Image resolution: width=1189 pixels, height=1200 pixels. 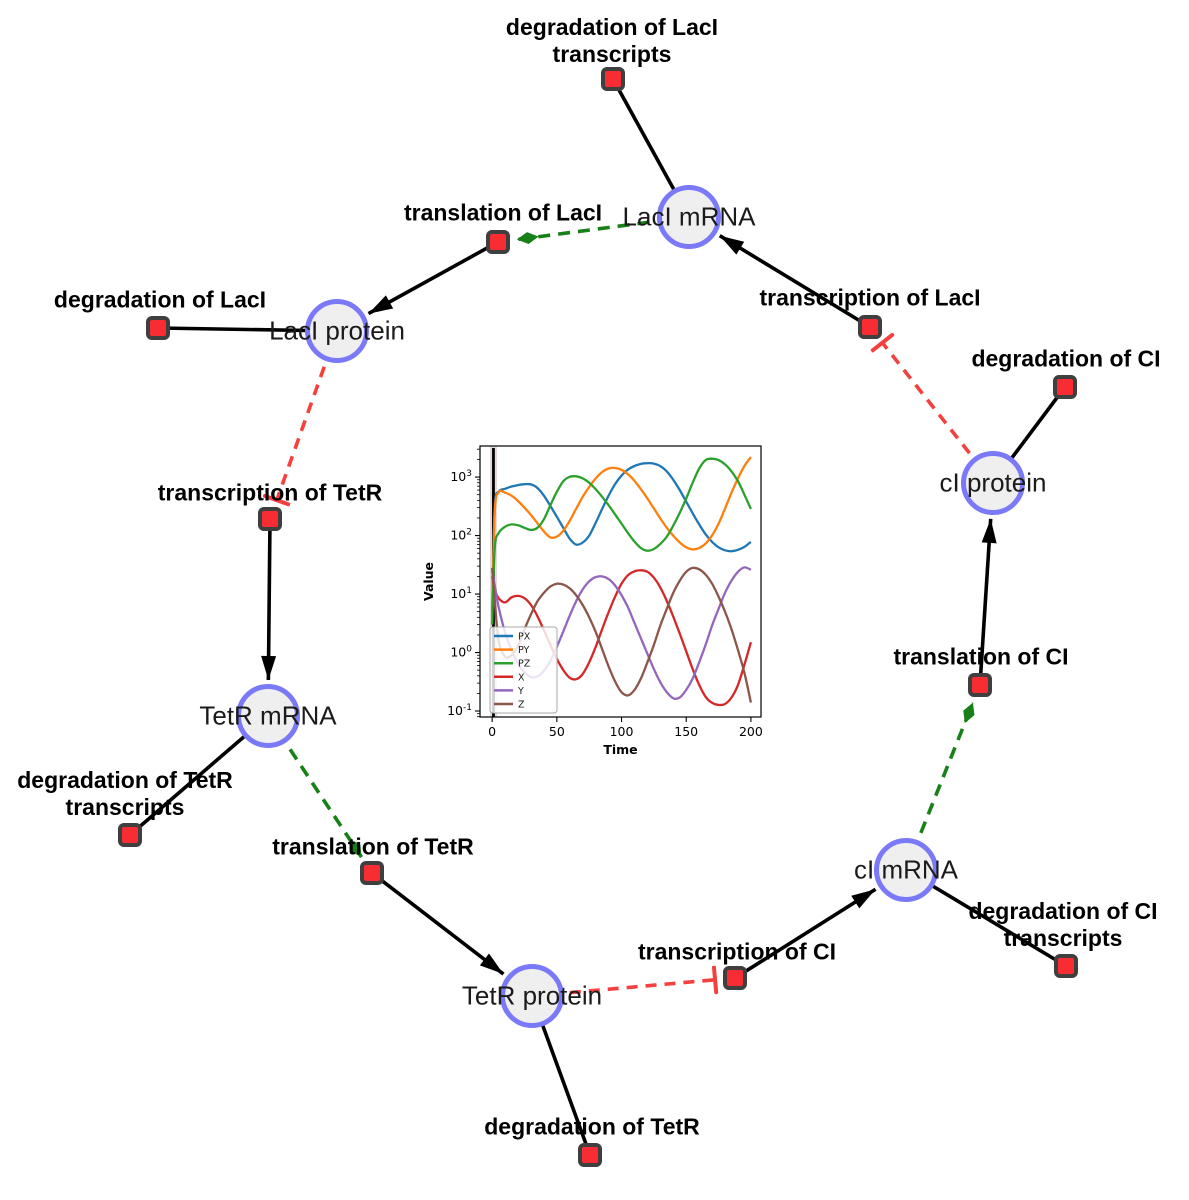 What do you see at coordinates (461, 535) in the screenshot?
I see `y-tick-label: 102` at bounding box center [461, 535].